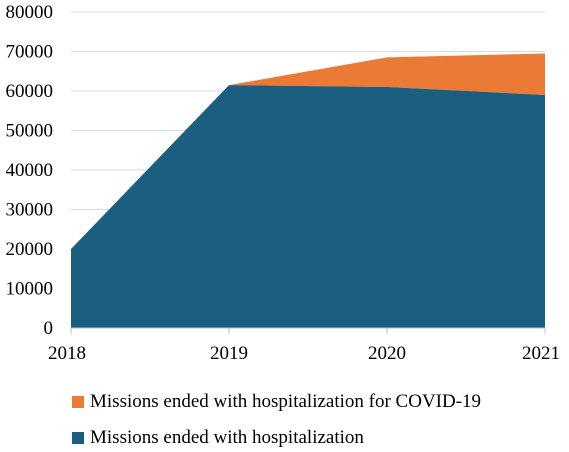 The image size is (569, 452). Describe the element at coordinates (30, 12) in the screenshot. I see `y-tick-label: 80000` at that location.